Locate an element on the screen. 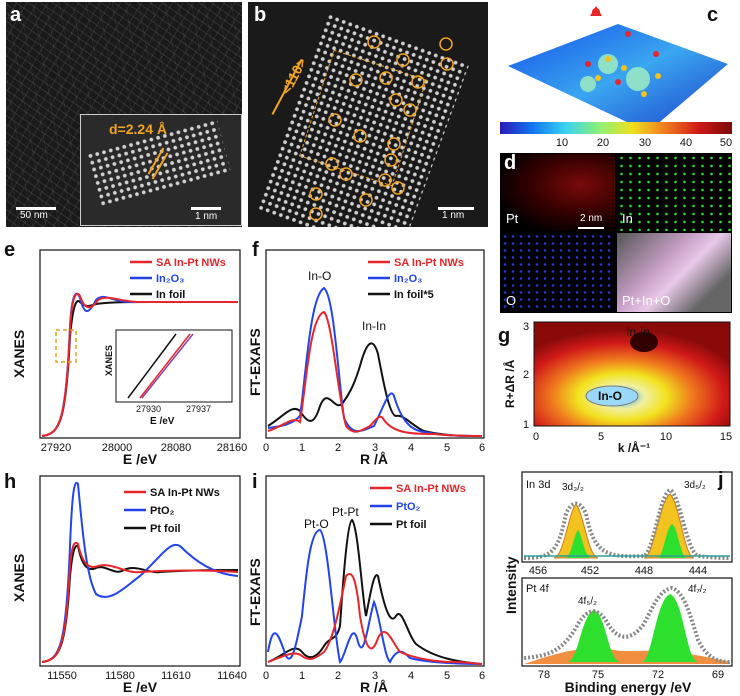 This screenshot has height=696, width=740. e-xlabel: E /eV is located at coordinates (140, 458).